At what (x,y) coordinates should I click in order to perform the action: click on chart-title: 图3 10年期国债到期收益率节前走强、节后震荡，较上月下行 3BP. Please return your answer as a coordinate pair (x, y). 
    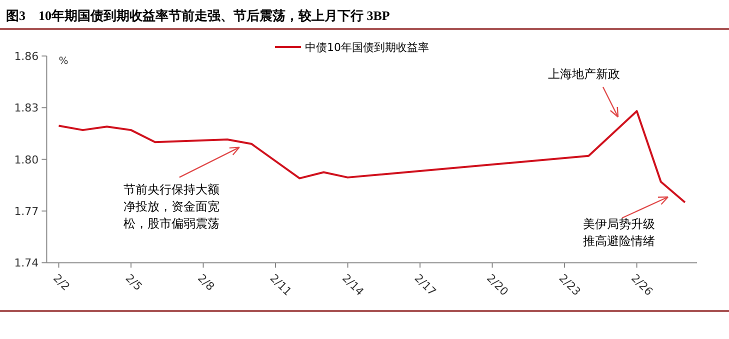
    Looking at the image, I should click on (198, 15).